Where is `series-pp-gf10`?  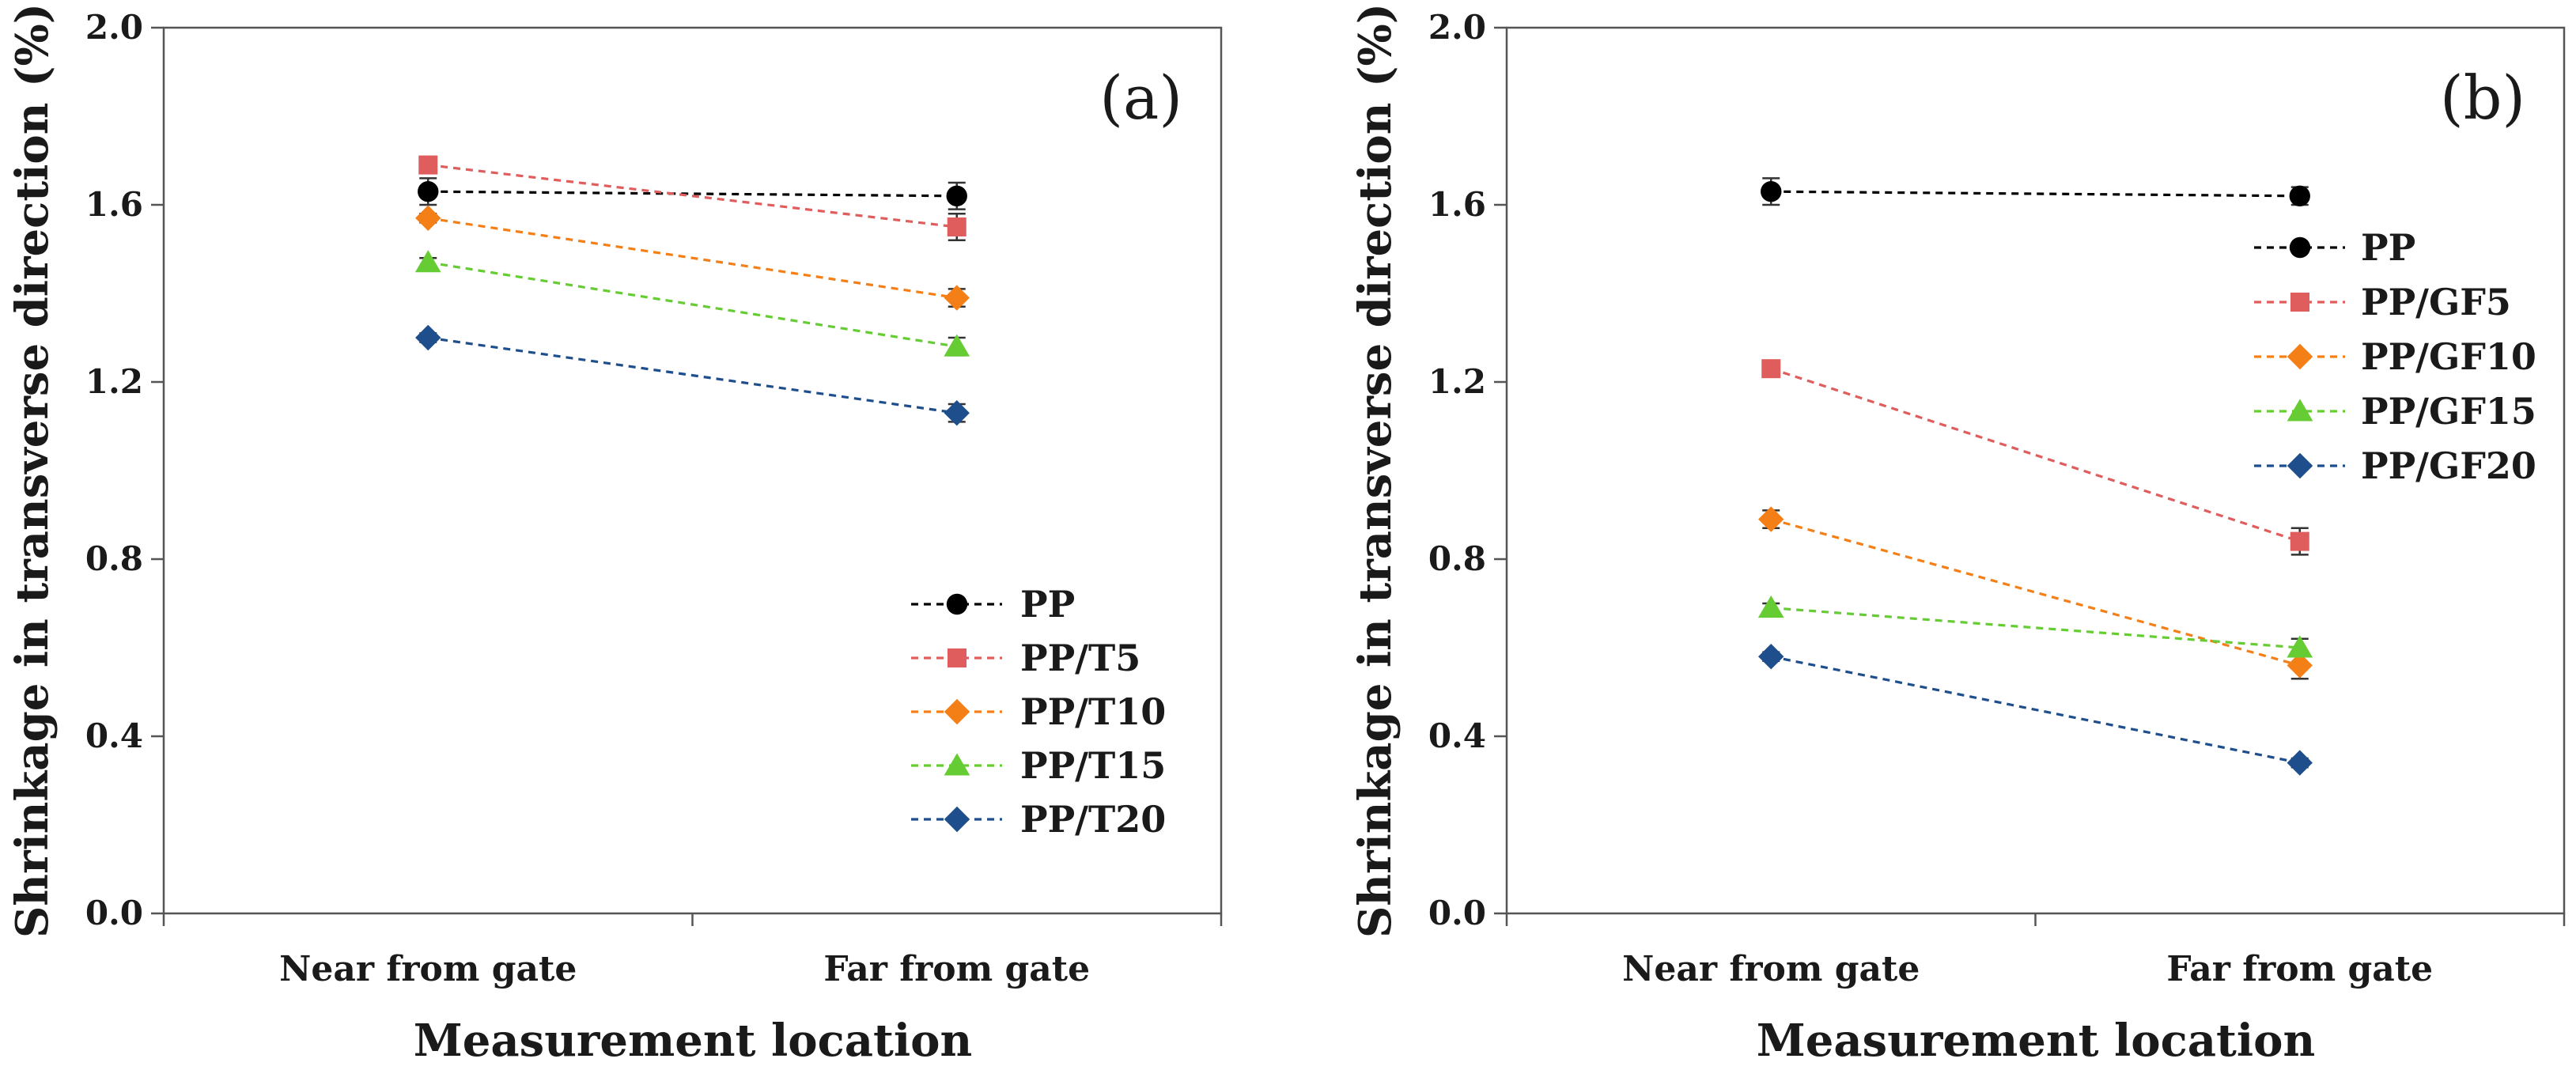 series-pp-gf10 is located at coordinates (2036, 593).